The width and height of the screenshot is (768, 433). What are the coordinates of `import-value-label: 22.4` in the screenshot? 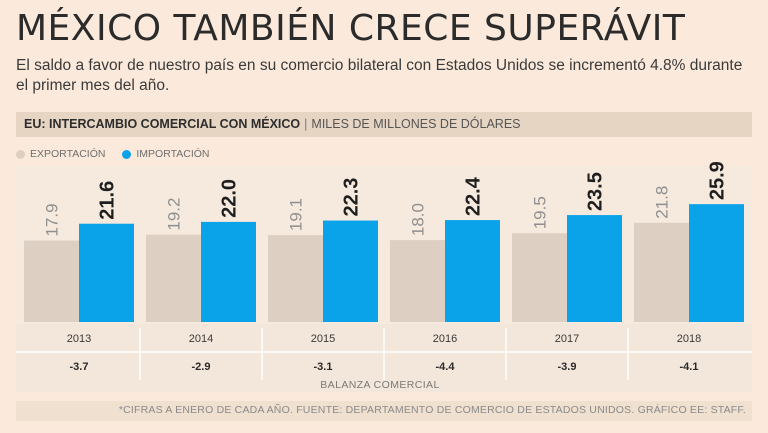 It's located at (474, 196).